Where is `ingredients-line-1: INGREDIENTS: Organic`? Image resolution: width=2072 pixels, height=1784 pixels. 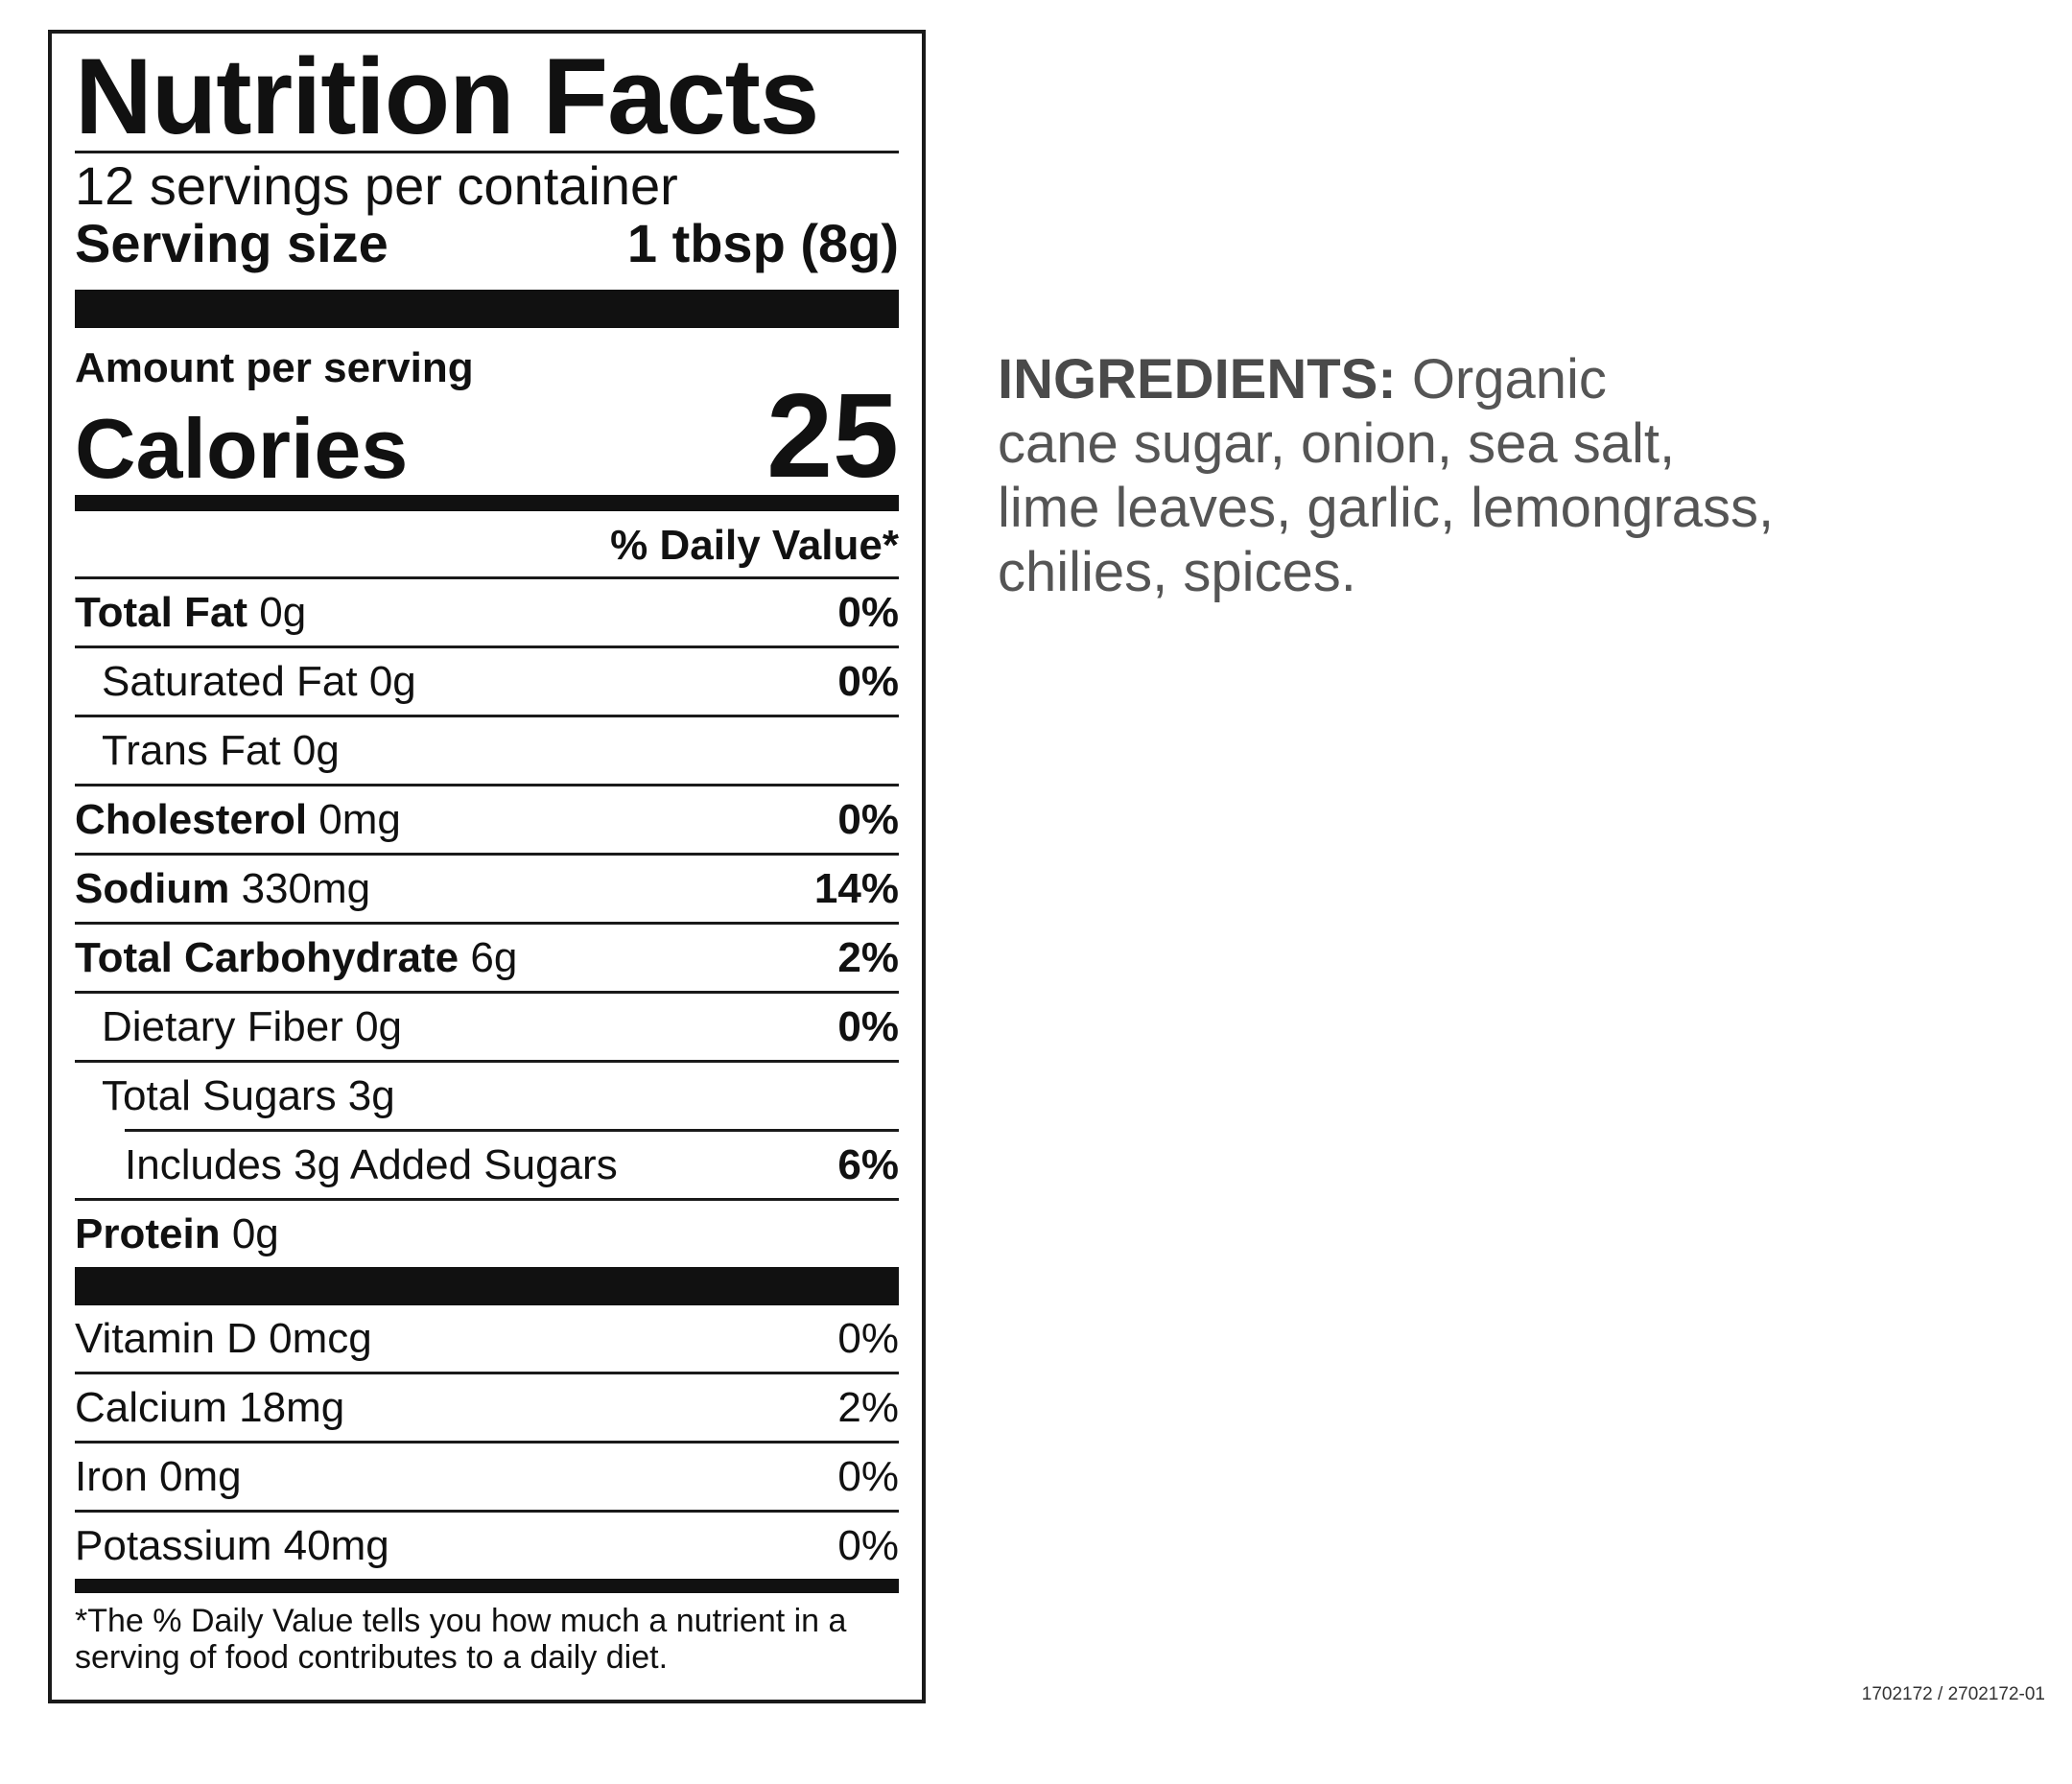 ingredients-line-1: INGREDIENTS: Organic is located at coordinates (1429, 379).